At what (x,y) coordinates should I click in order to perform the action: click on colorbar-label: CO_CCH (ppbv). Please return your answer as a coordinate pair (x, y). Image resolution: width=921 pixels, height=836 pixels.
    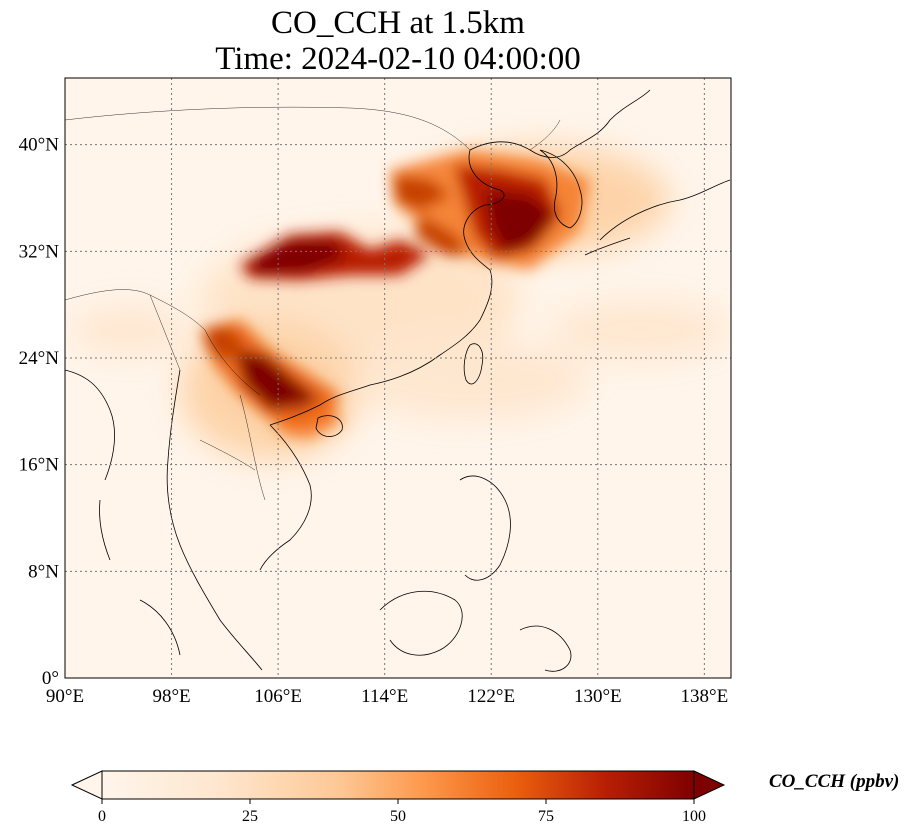
    Looking at the image, I should click on (834, 781).